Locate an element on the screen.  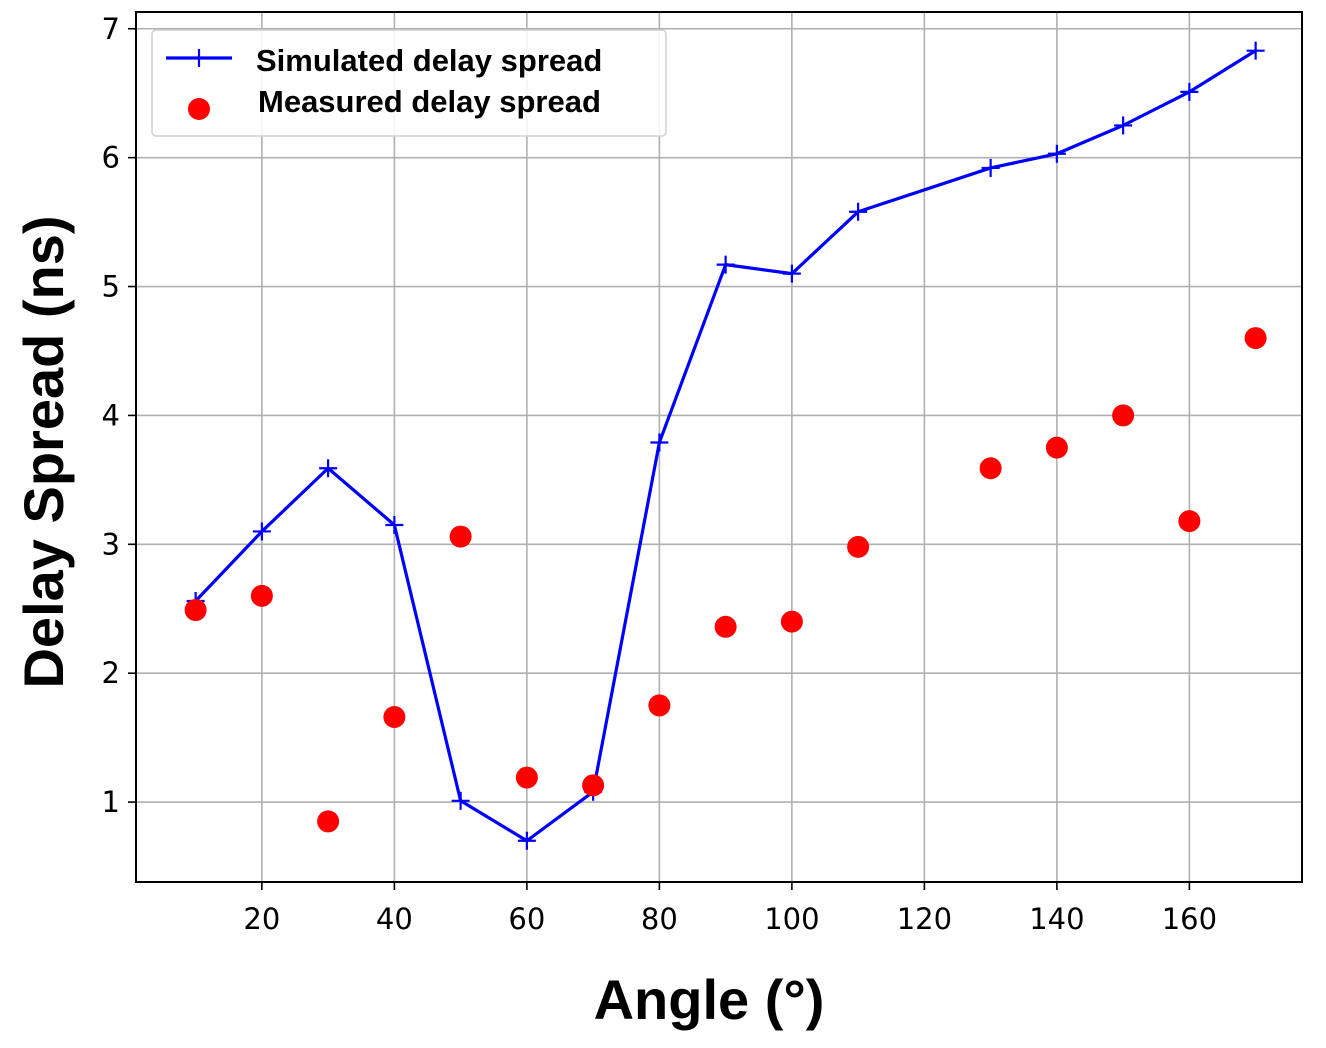
legend-measured-label: Measured delay spread is located at coordinates (429, 101).